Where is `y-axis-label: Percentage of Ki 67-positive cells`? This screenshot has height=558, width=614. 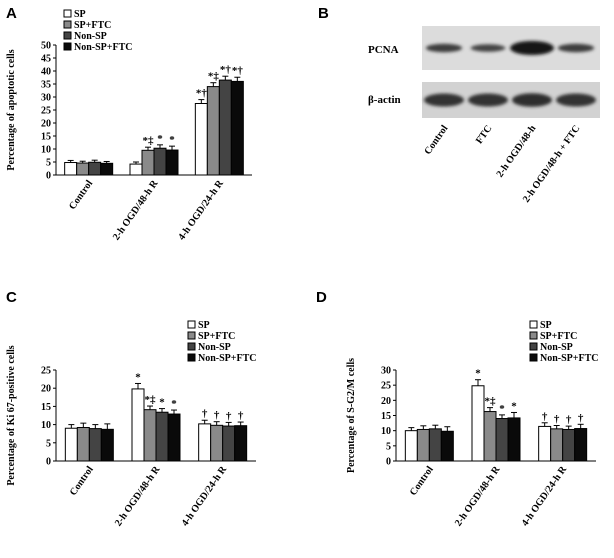
y-axis-label: Percentage of Ki 67-positive cells is located at coordinates (11, 415).